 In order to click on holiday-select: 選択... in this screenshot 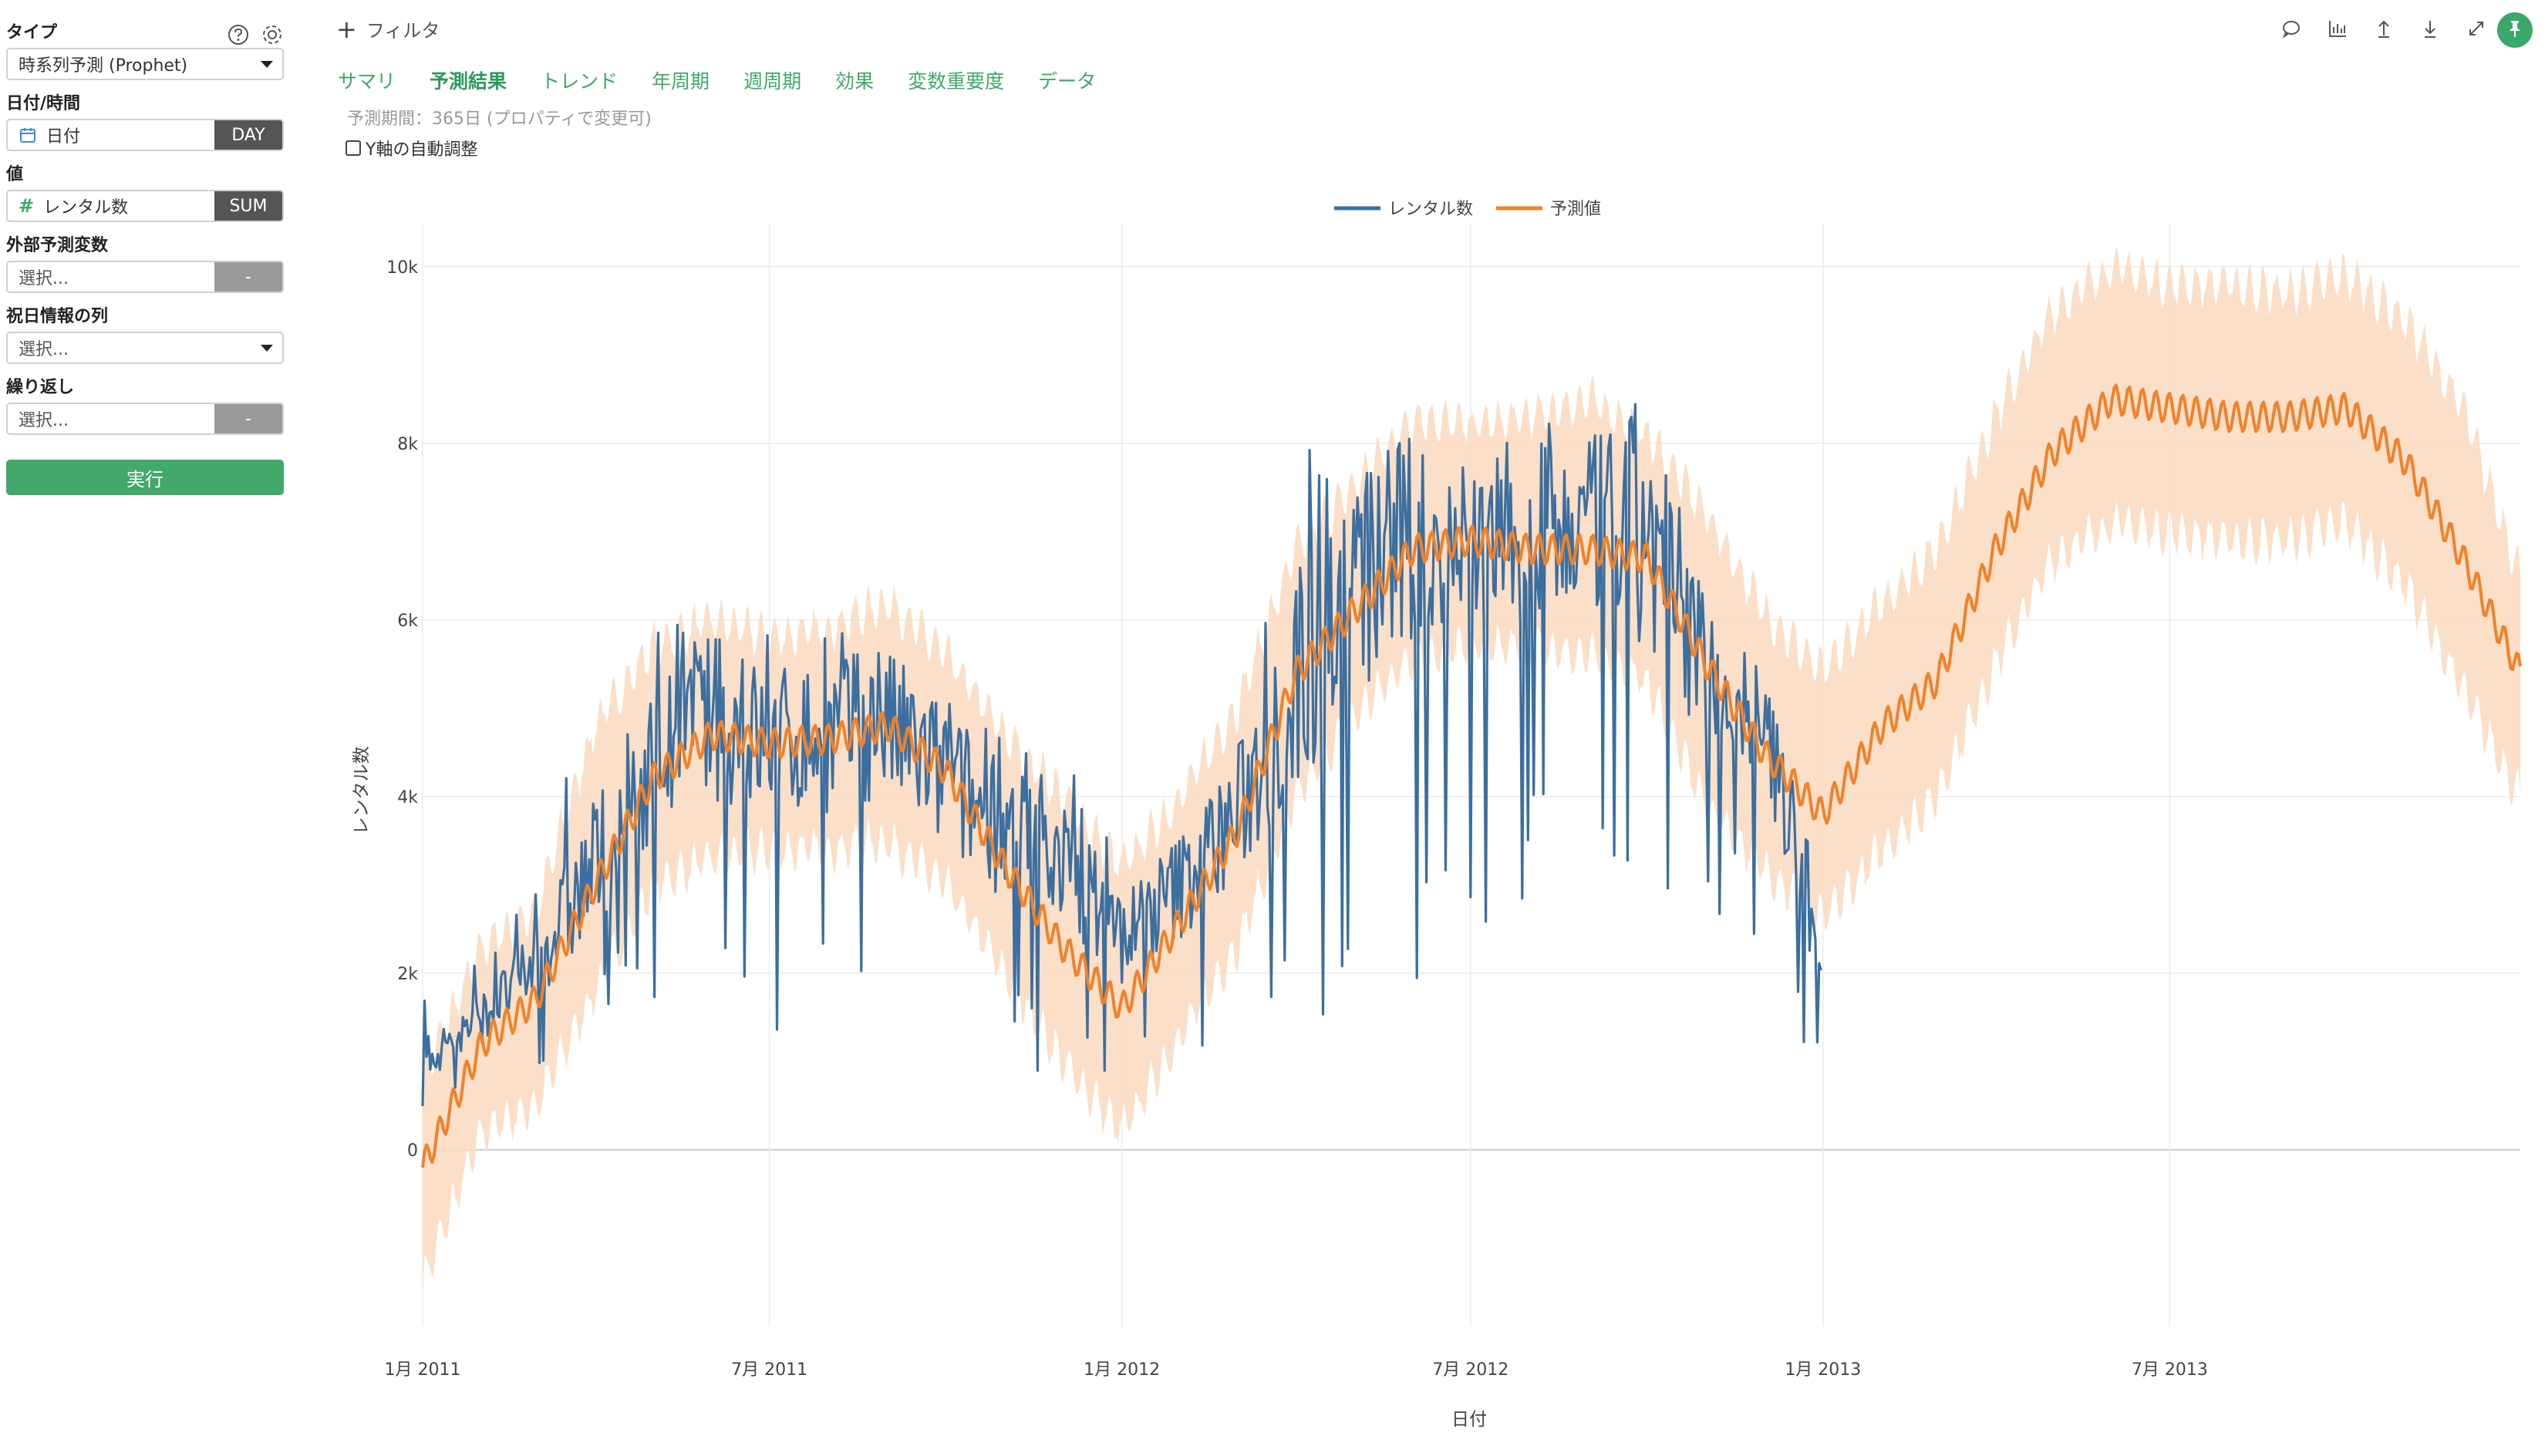, I will do `click(145, 348)`.